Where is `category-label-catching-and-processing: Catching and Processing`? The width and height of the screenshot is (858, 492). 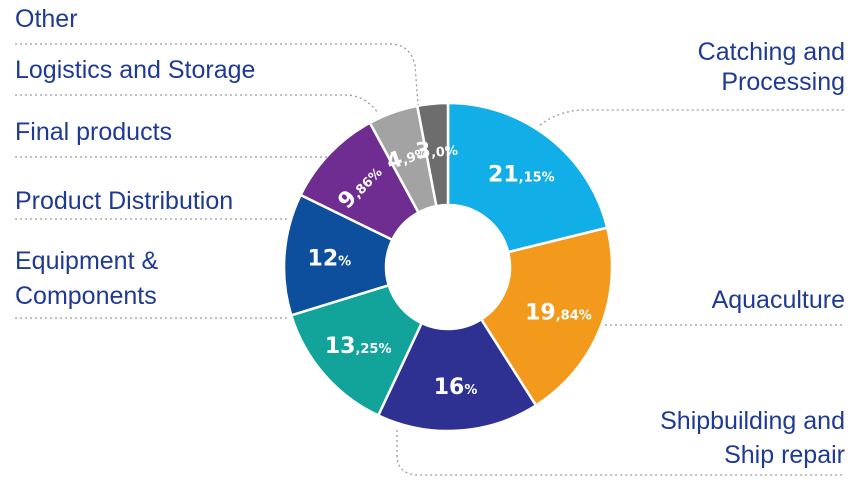
category-label-catching-and-processing: Catching and Processing is located at coordinates (771, 67).